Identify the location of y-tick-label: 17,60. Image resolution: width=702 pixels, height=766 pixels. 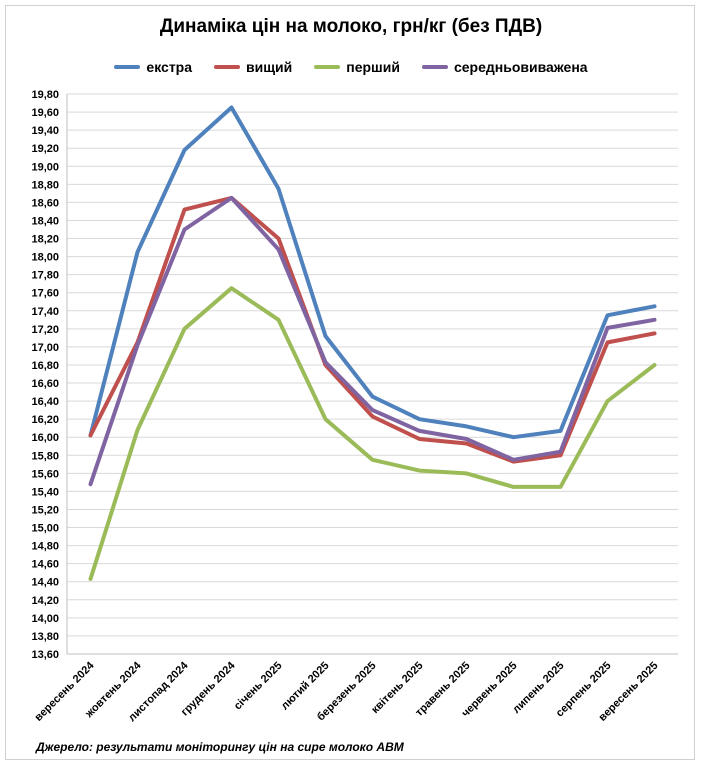
(45, 294).